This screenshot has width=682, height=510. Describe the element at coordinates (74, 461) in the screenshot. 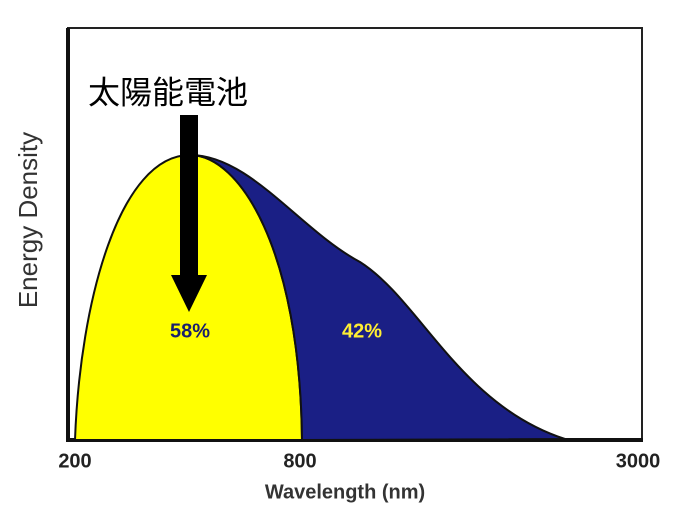

I see `x-tick-label: 200` at that location.